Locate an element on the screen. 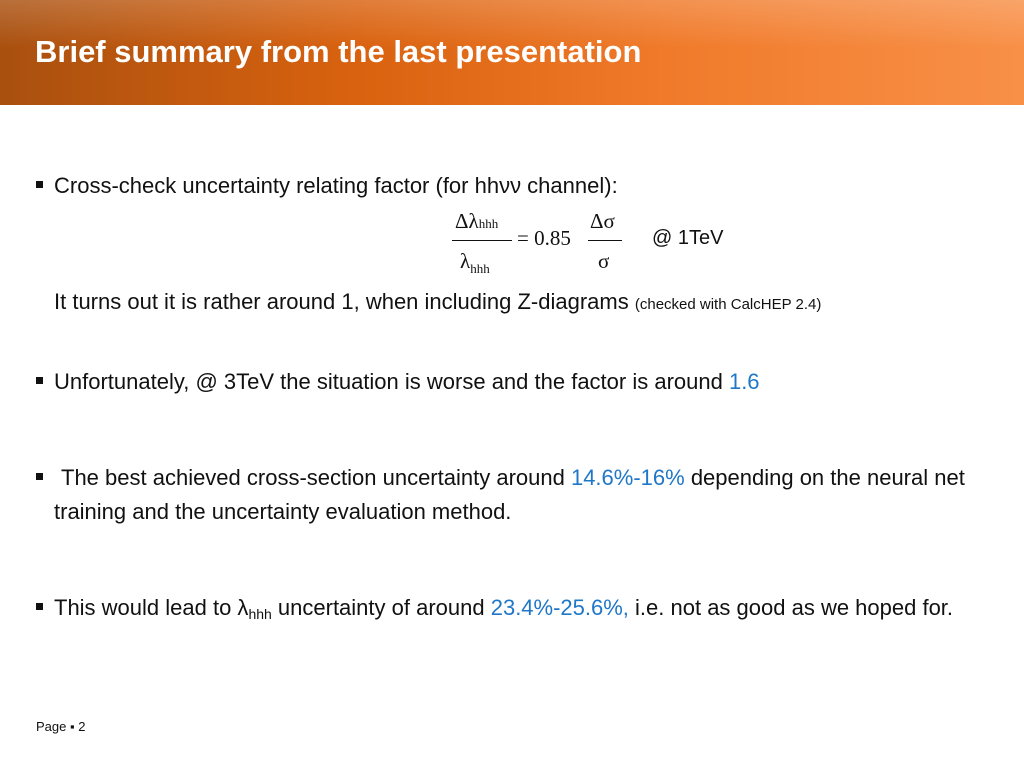 Image resolution: width=1024 pixels, height=768 pixels. highlight: 14.6%-16% is located at coordinates (627, 477).